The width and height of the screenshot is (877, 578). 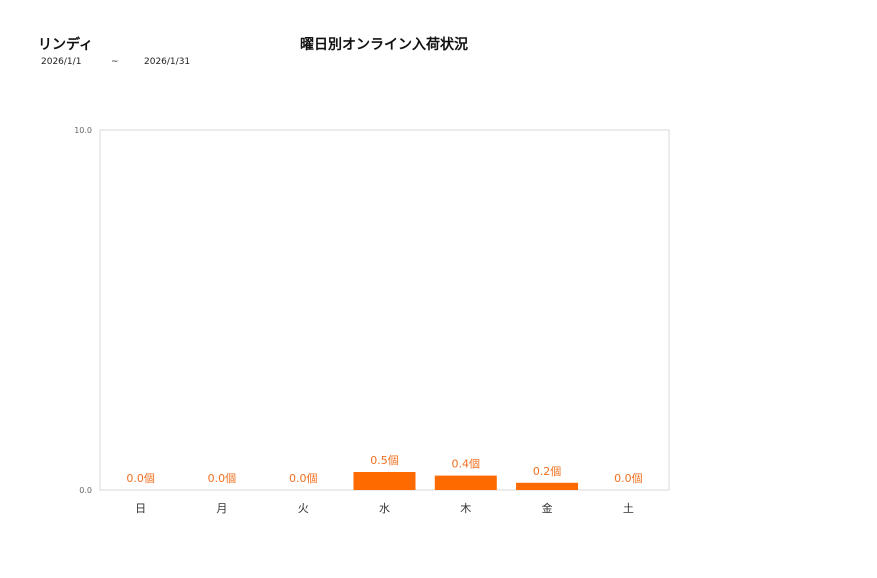 What do you see at coordinates (167, 62) in the screenshot?
I see `date-to: 2026/1/31` at bounding box center [167, 62].